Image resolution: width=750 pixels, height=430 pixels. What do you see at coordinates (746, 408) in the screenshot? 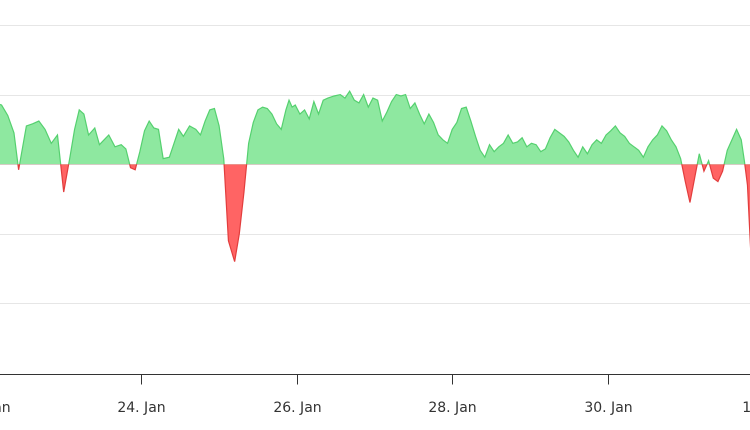
I see `x-tick-label: 1. Feb` at bounding box center [746, 408].